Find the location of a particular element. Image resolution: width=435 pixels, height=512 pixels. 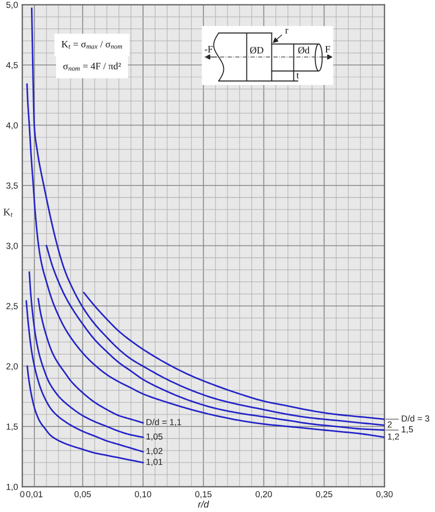

annotation: t is located at coordinates (297, 75).